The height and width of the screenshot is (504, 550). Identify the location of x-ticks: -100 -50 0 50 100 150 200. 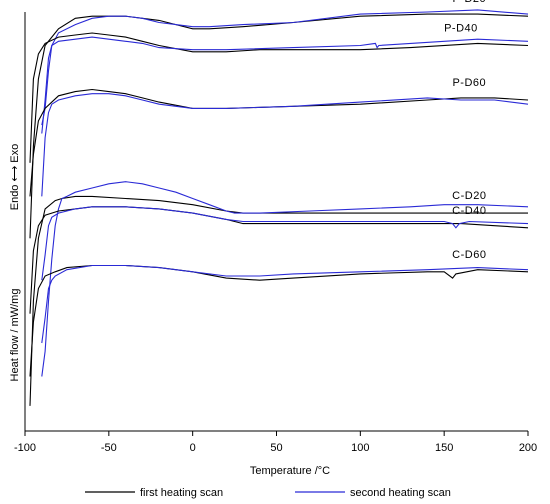
(275, 442).